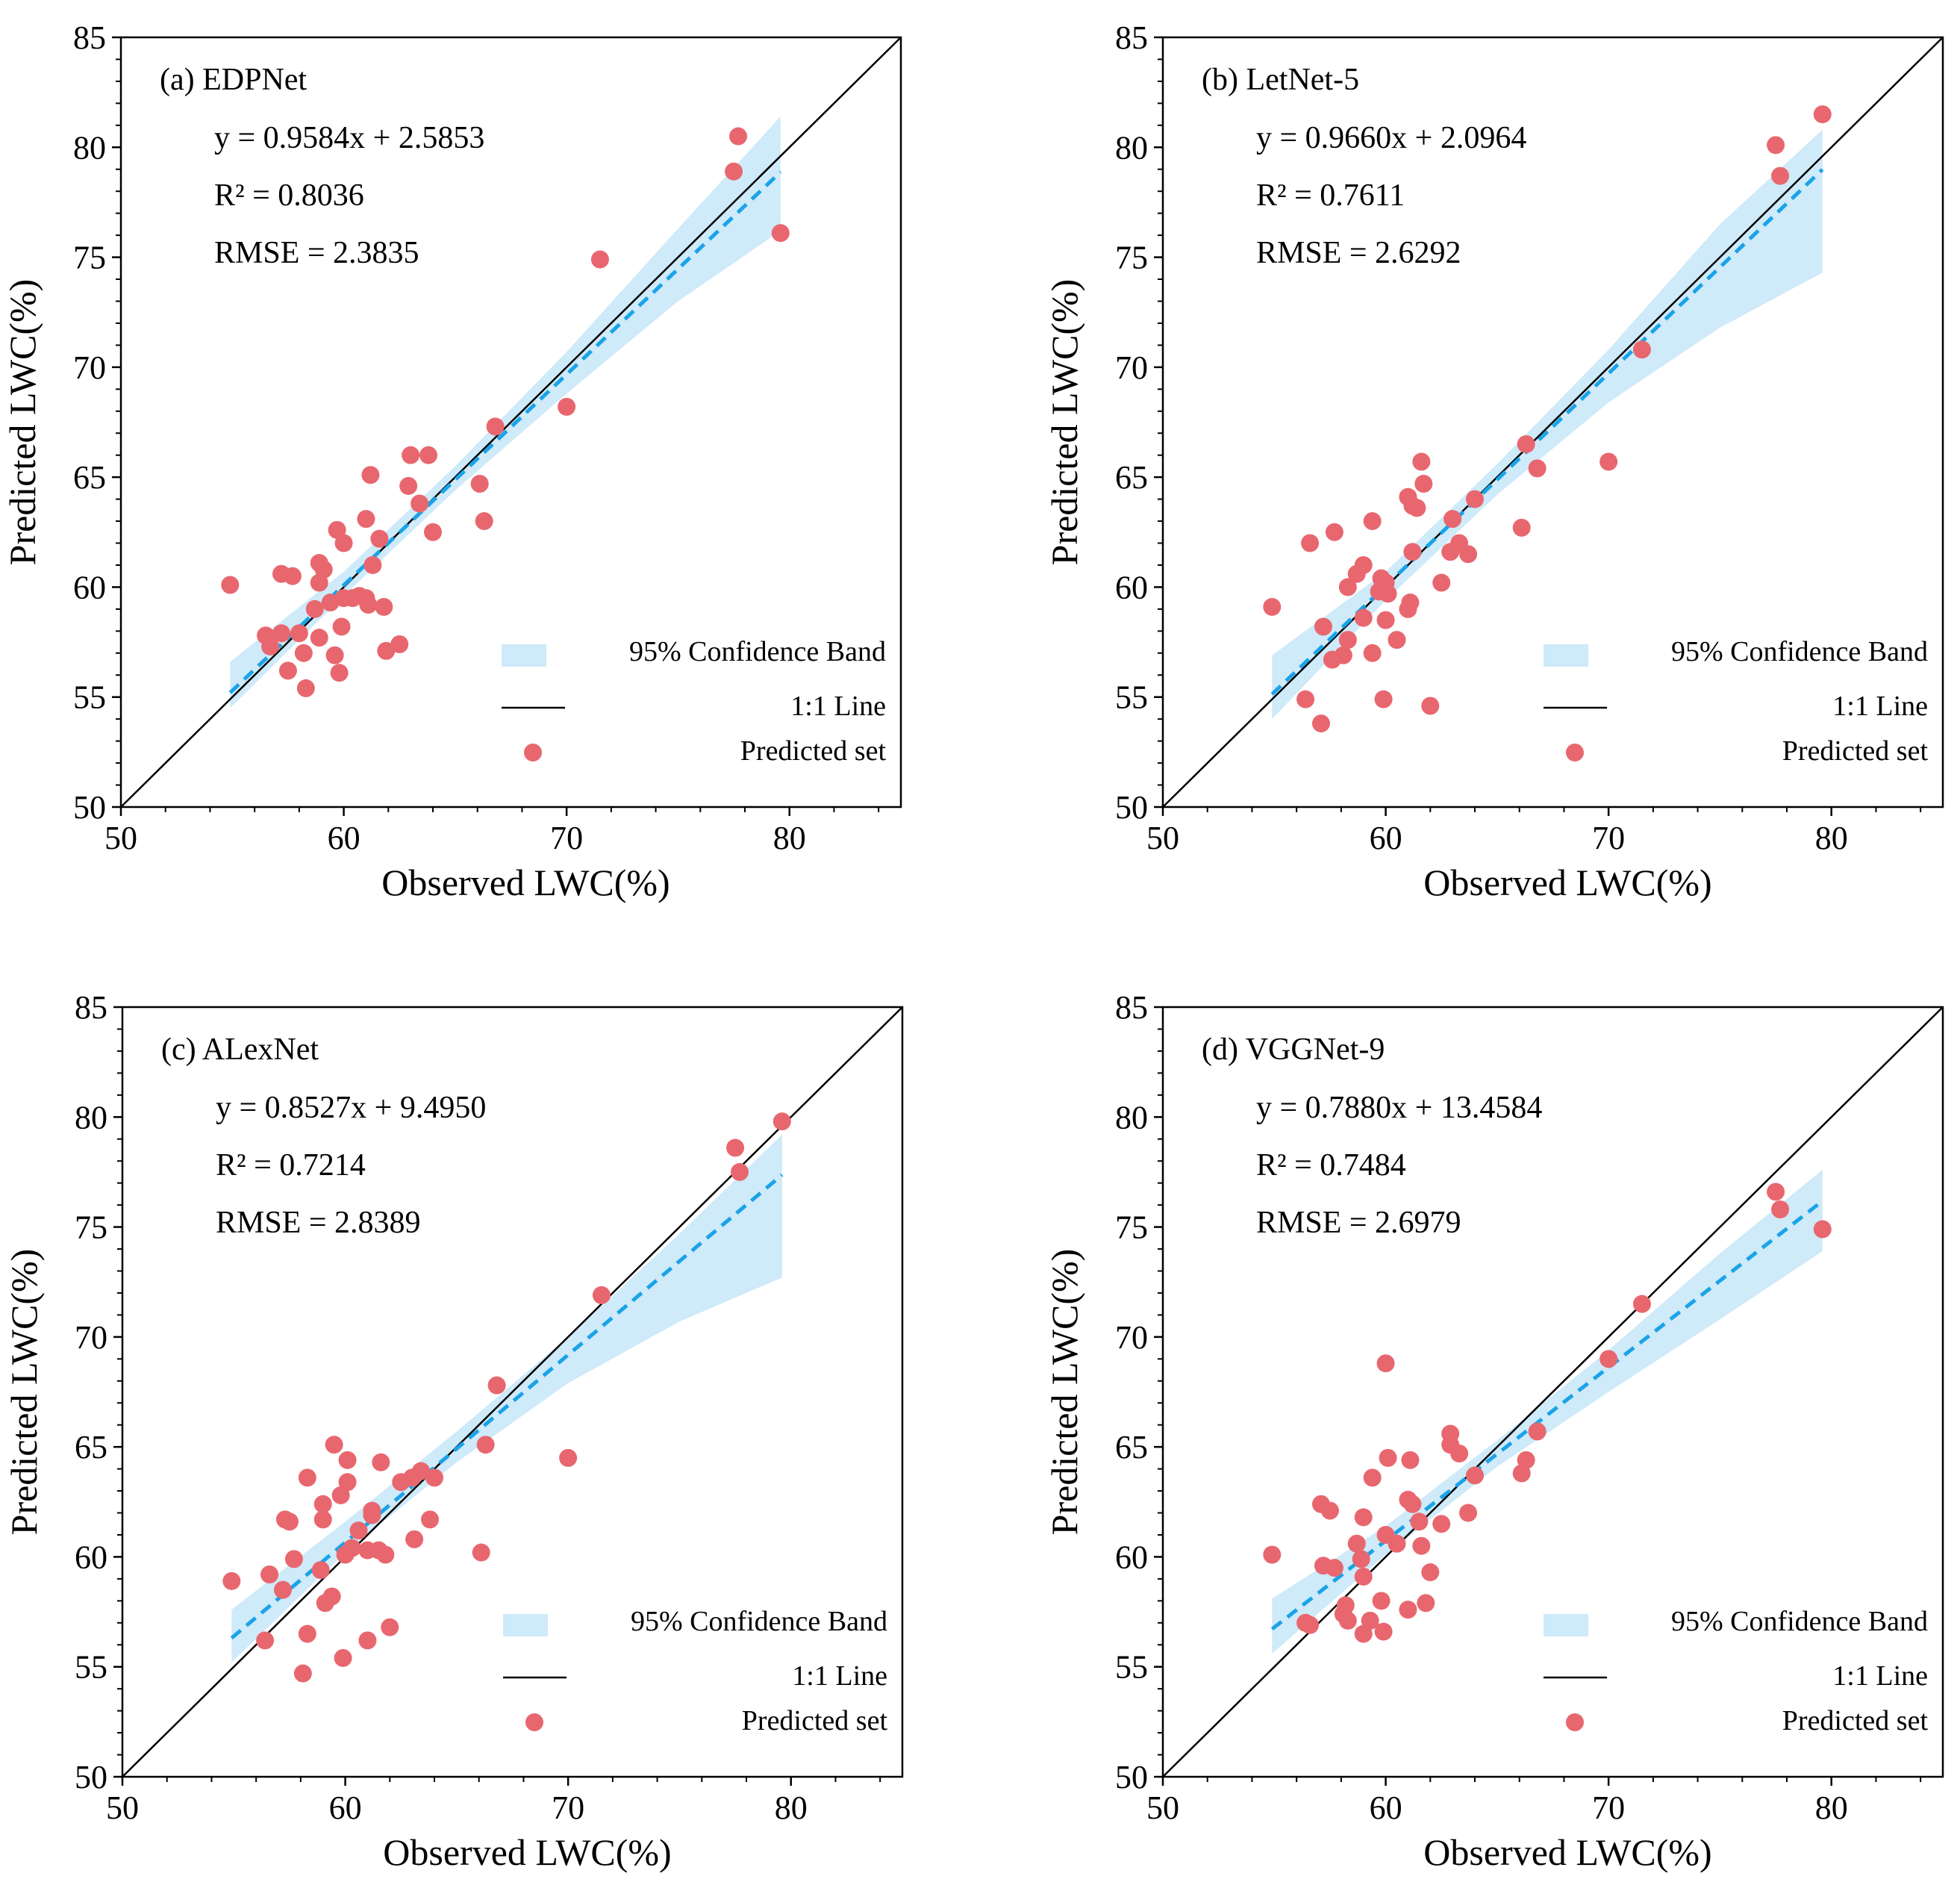 The image size is (1960, 1891). Describe the element at coordinates (344, 838) in the screenshot. I see `x-tick-label: 60` at that location.